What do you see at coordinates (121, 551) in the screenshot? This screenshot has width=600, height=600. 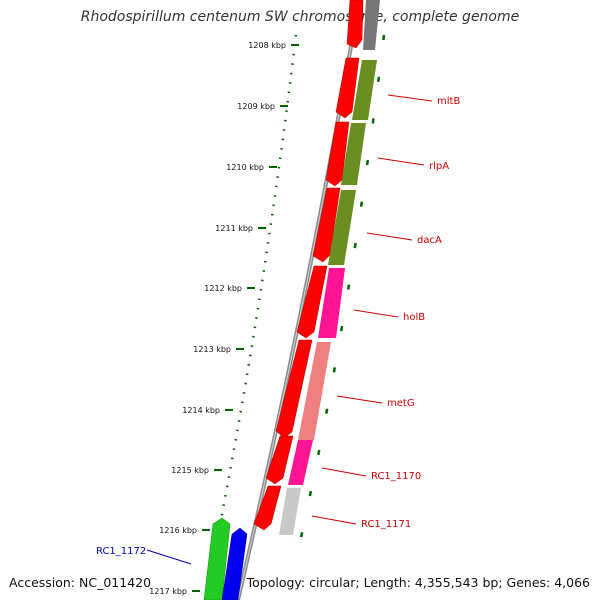 I see `gene-label: RC1_1172` at bounding box center [121, 551].